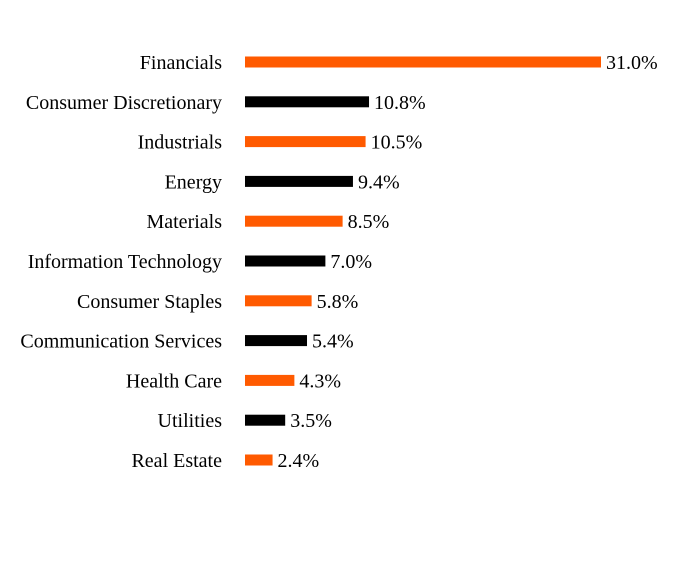 Image resolution: width=696 pixels, height=564 pixels. I want to click on value-label: 10.8%, so click(400, 103).